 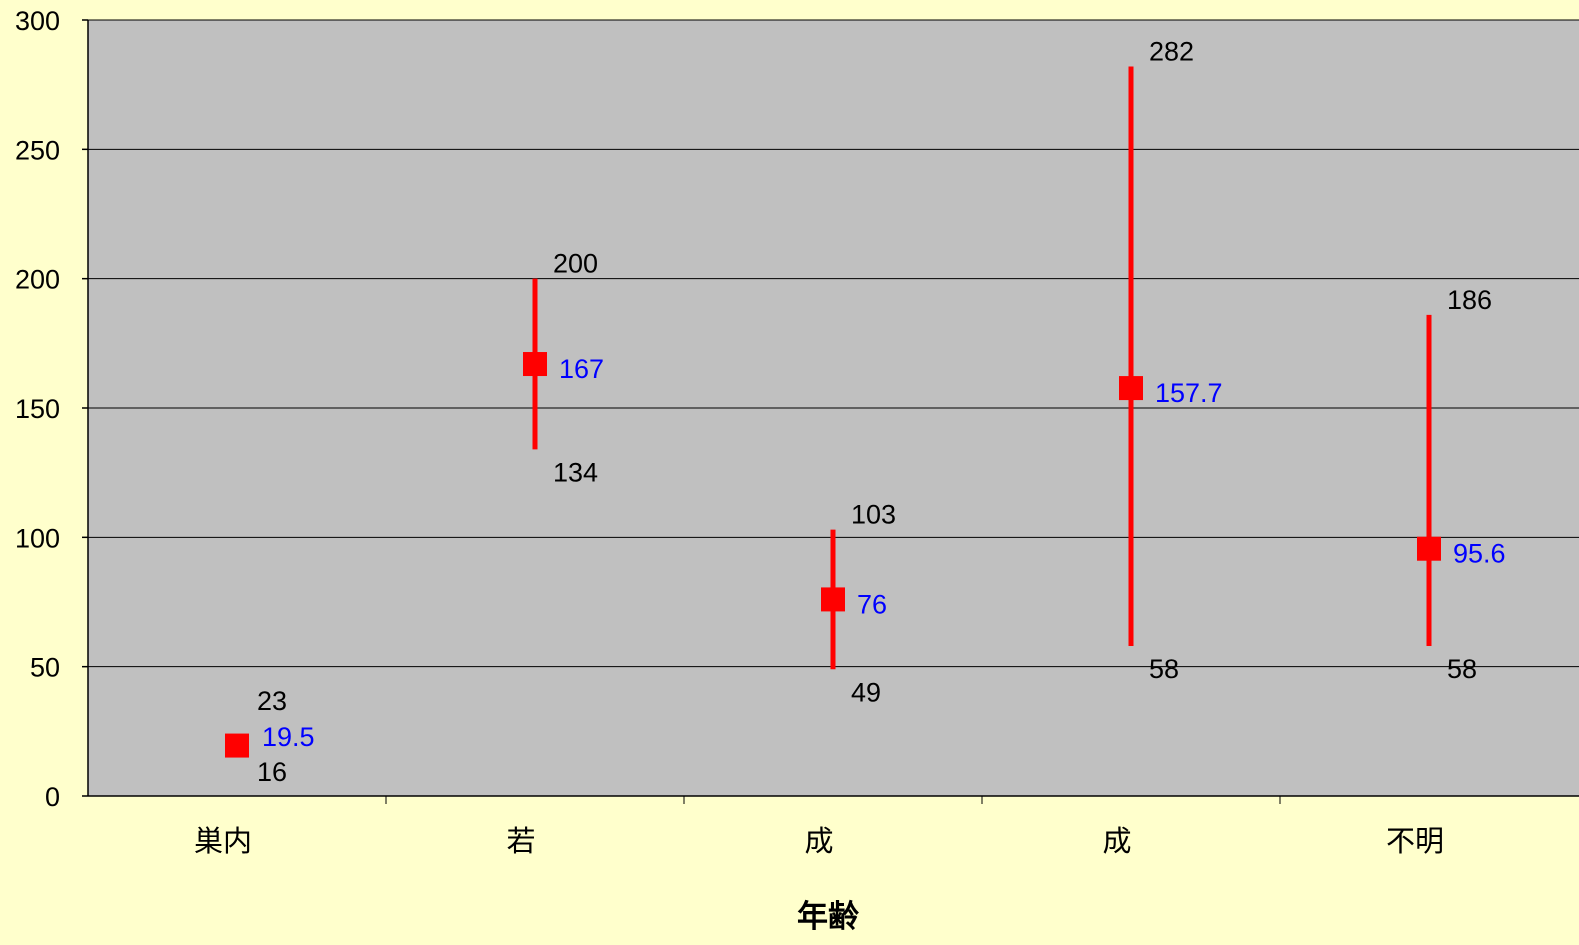 I want to click on mean-label: 167, so click(x=581, y=369).